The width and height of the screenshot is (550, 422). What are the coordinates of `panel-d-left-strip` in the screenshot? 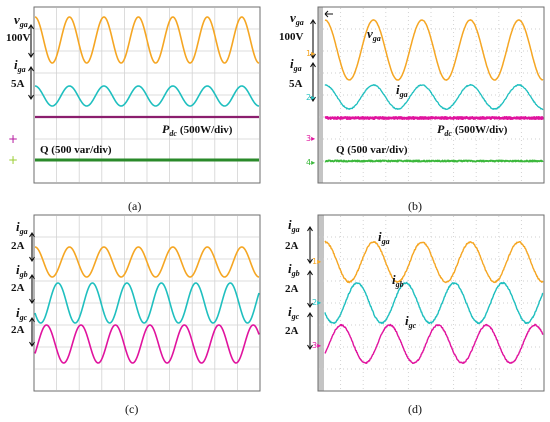 It's located at (321, 303).